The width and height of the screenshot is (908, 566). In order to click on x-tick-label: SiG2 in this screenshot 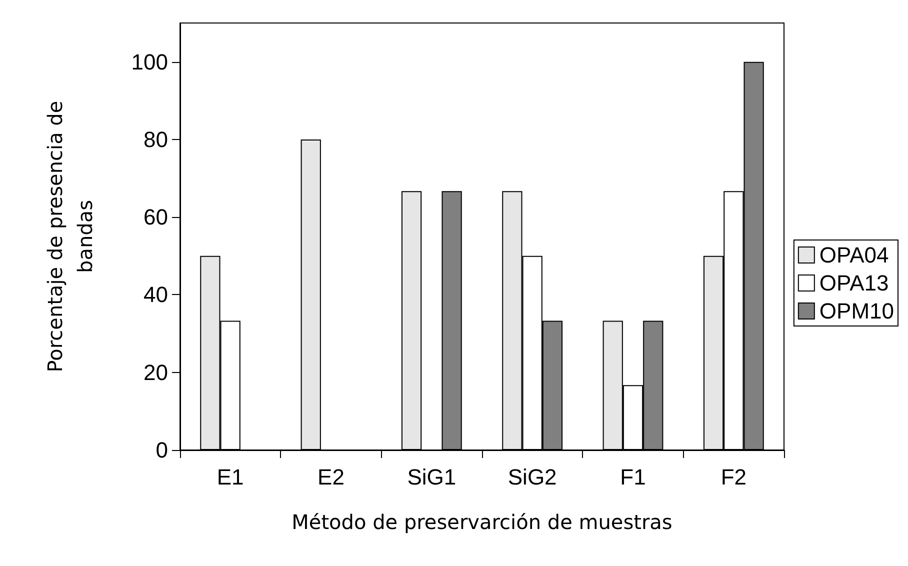, I will do `click(532, 477)`.